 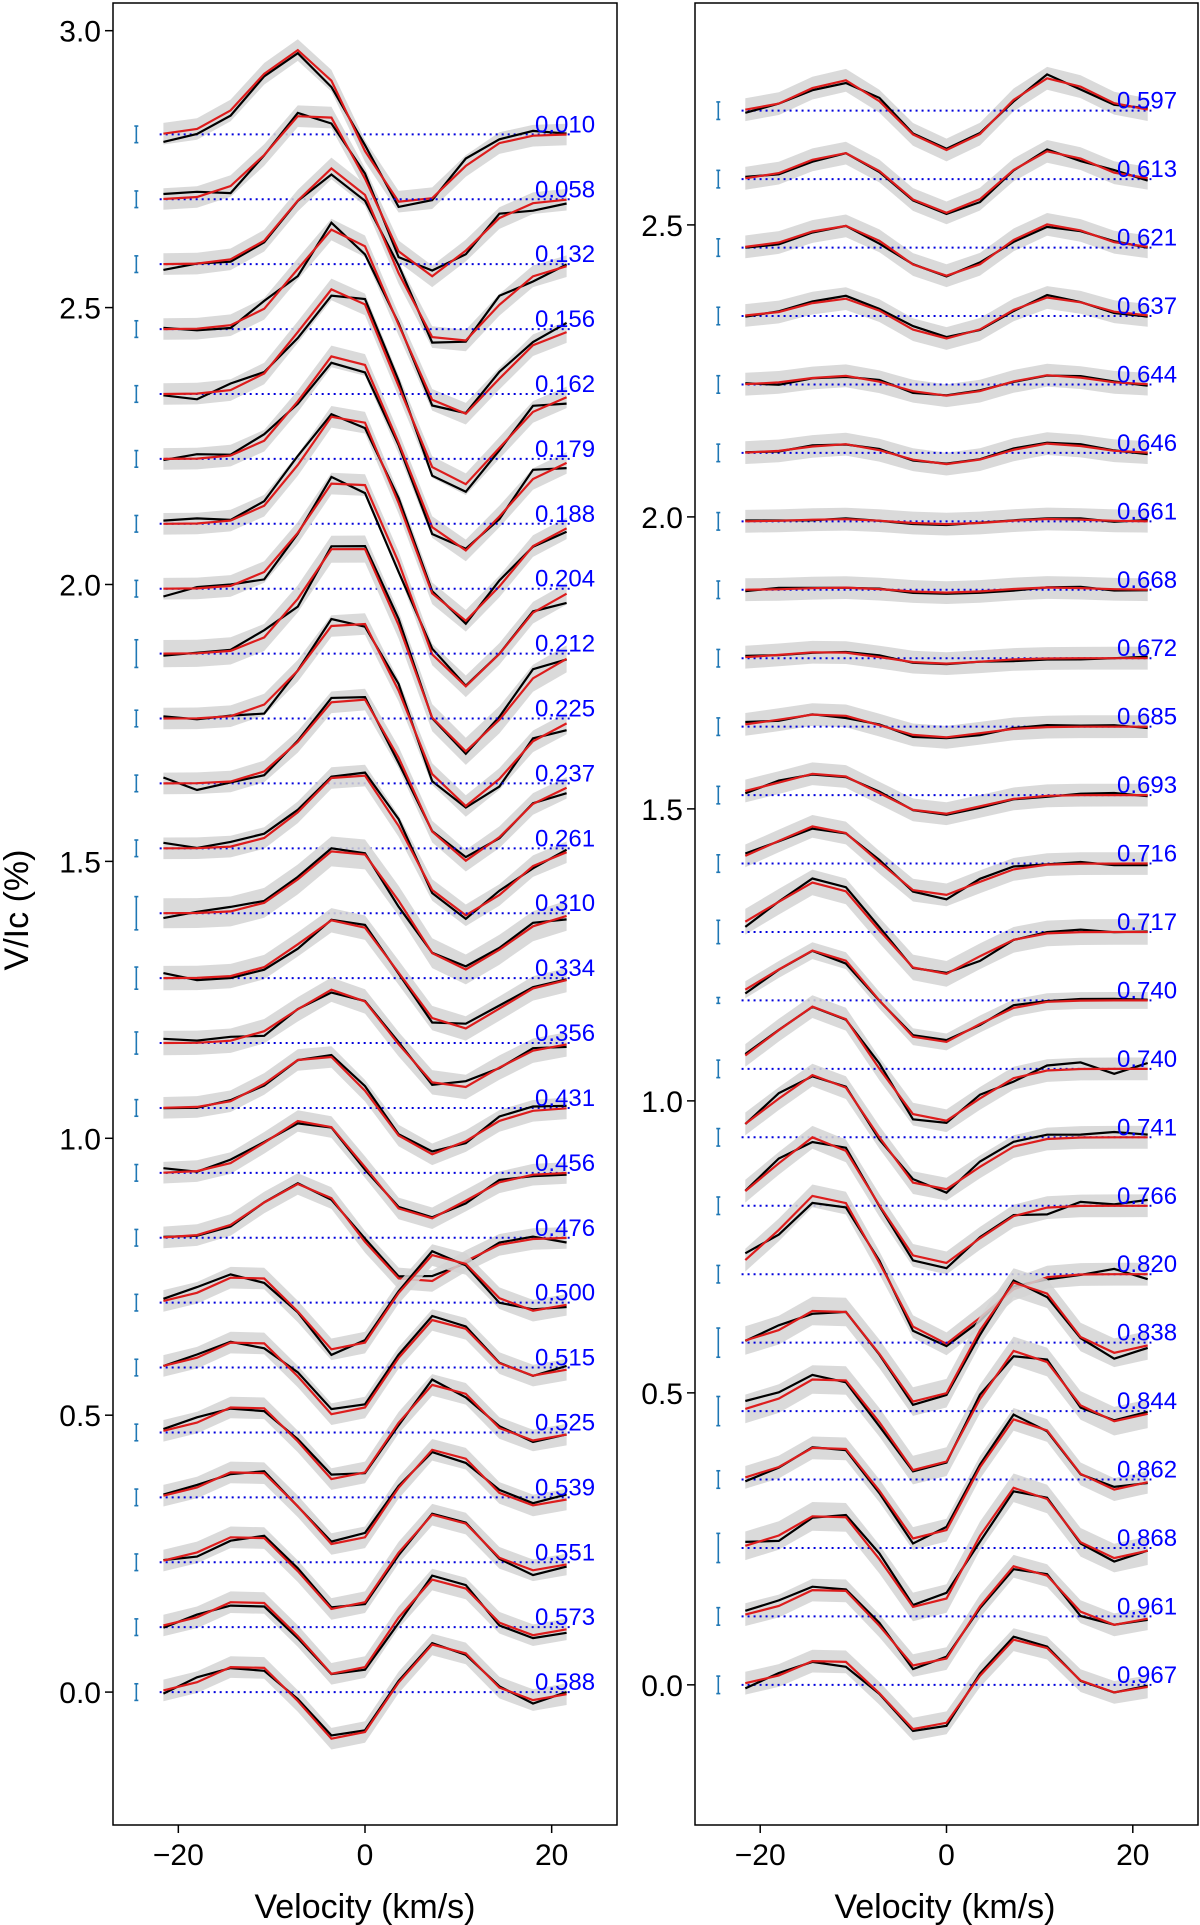 I want to click on profile-0.621: 0.621, so click(x=946, y=250).